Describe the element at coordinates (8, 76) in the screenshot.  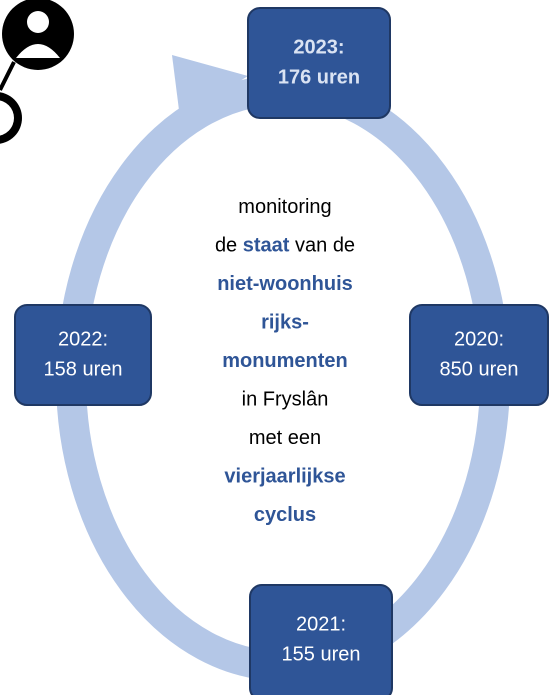
I see `connector` at that location.